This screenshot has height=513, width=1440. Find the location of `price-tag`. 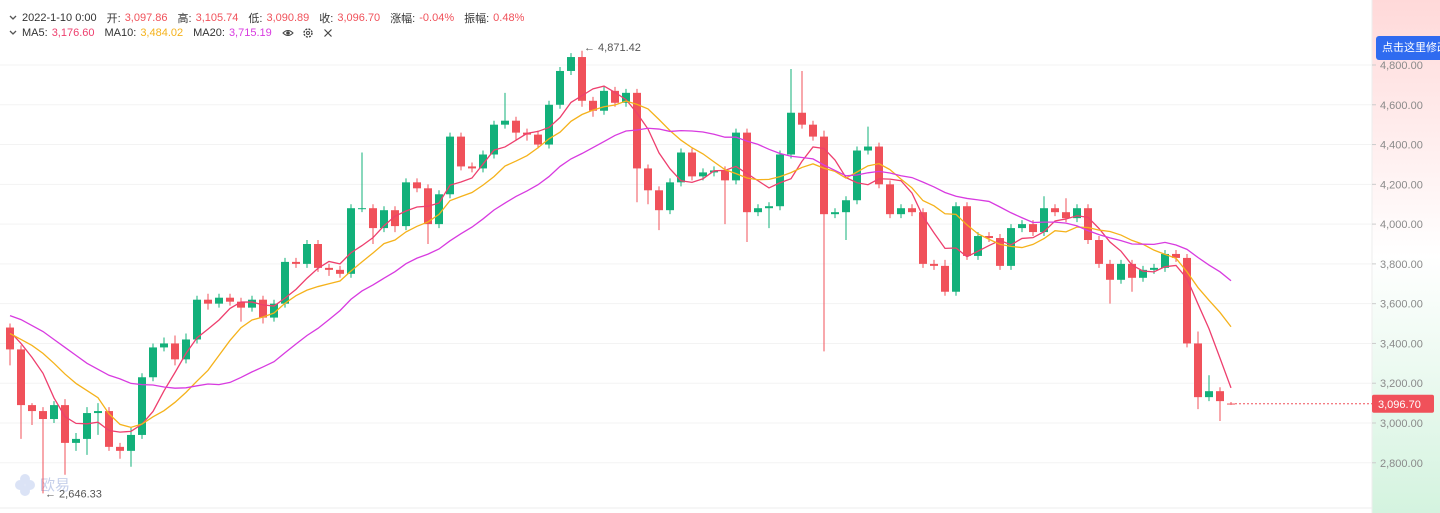

price-tag is located at coordinates (1403, 403).